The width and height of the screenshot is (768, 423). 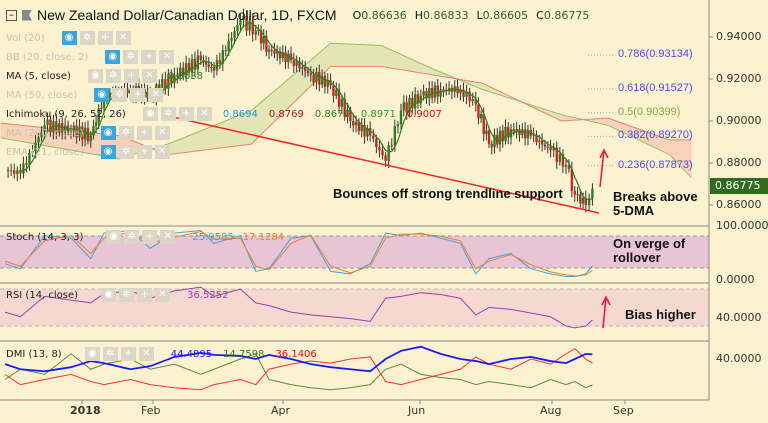 What do you see at coordinates (85, 95) in the screenshot?
I see `indicator-legend-row: MA (50, close) ◉ ✲ + ✕` at bounding box center [85, 95].